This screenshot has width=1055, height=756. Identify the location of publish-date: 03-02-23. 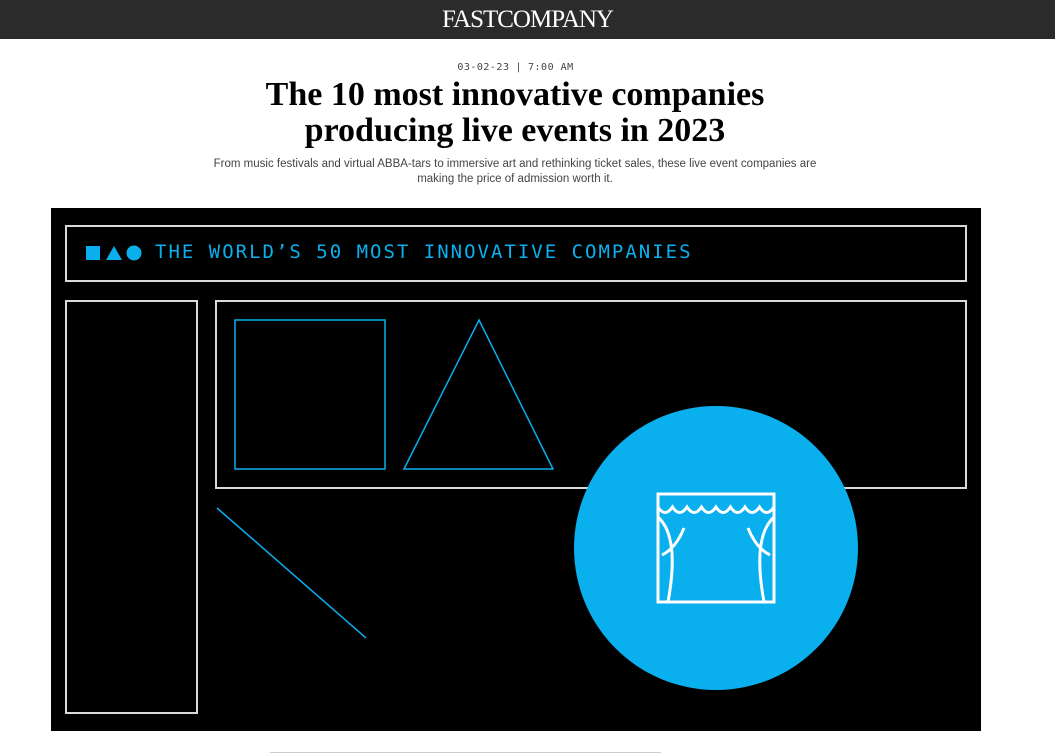
(483, 67).